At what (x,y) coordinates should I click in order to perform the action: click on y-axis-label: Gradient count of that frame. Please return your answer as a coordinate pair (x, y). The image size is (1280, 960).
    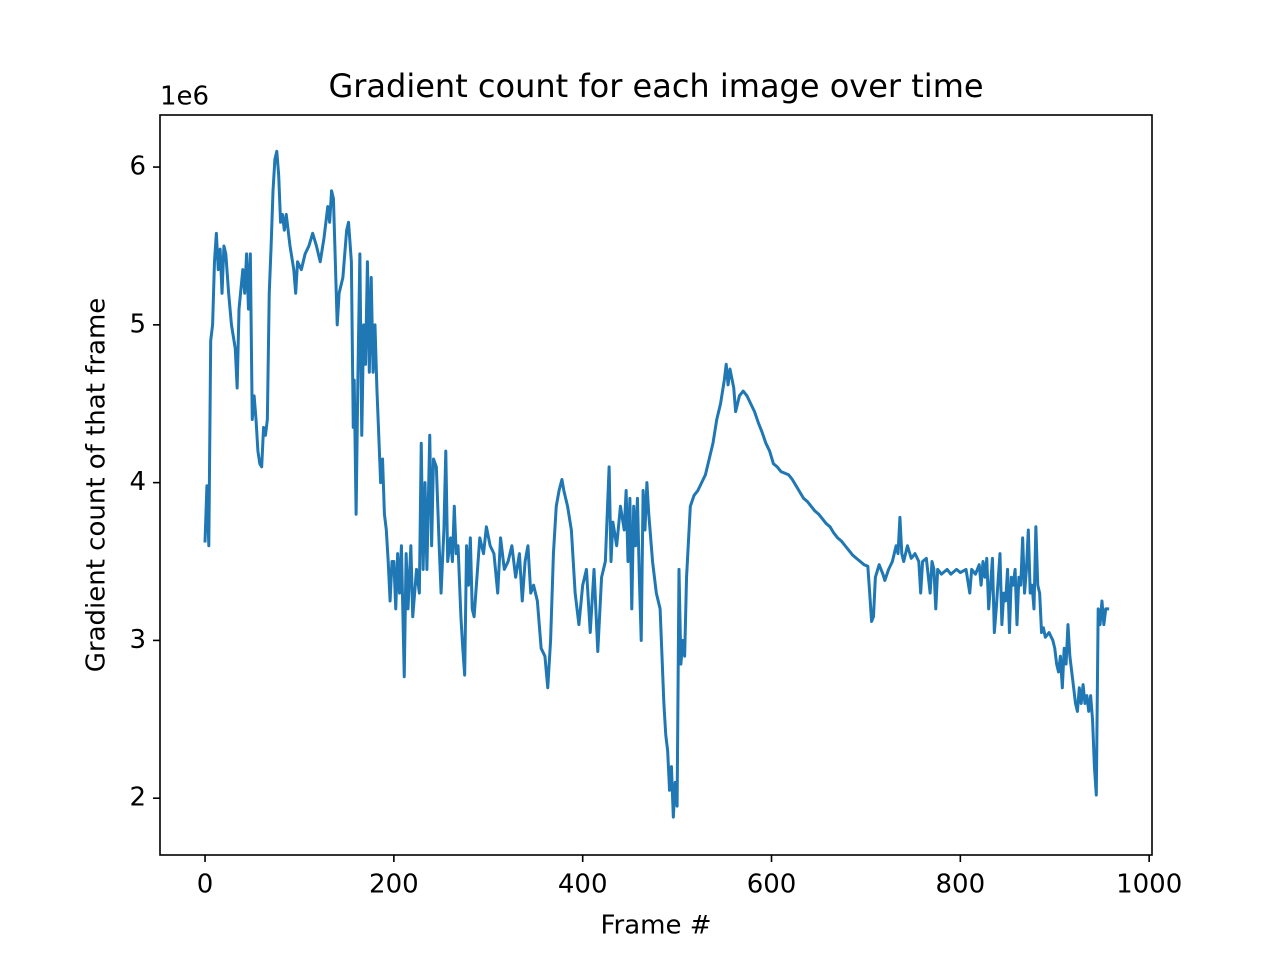
    Looking at the image, I should click on (97, 485).